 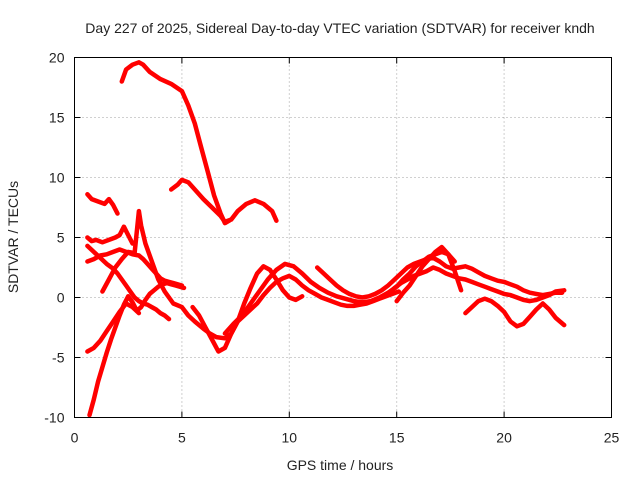 I want to click on y-tick-label: -5, so click(x=58, y=358).